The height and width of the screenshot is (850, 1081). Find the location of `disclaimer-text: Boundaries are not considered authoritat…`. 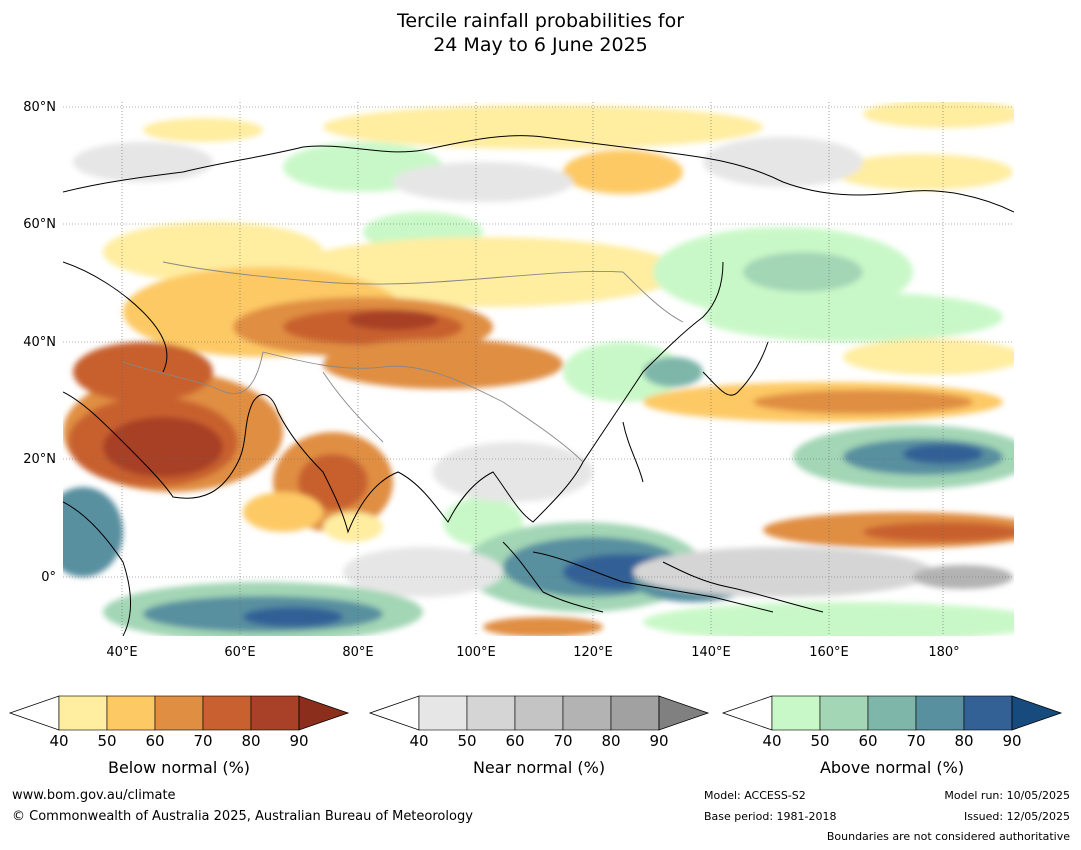

disclaimer-text: Boundaries are not considered authoritat… is located at coordinates (948, 836).